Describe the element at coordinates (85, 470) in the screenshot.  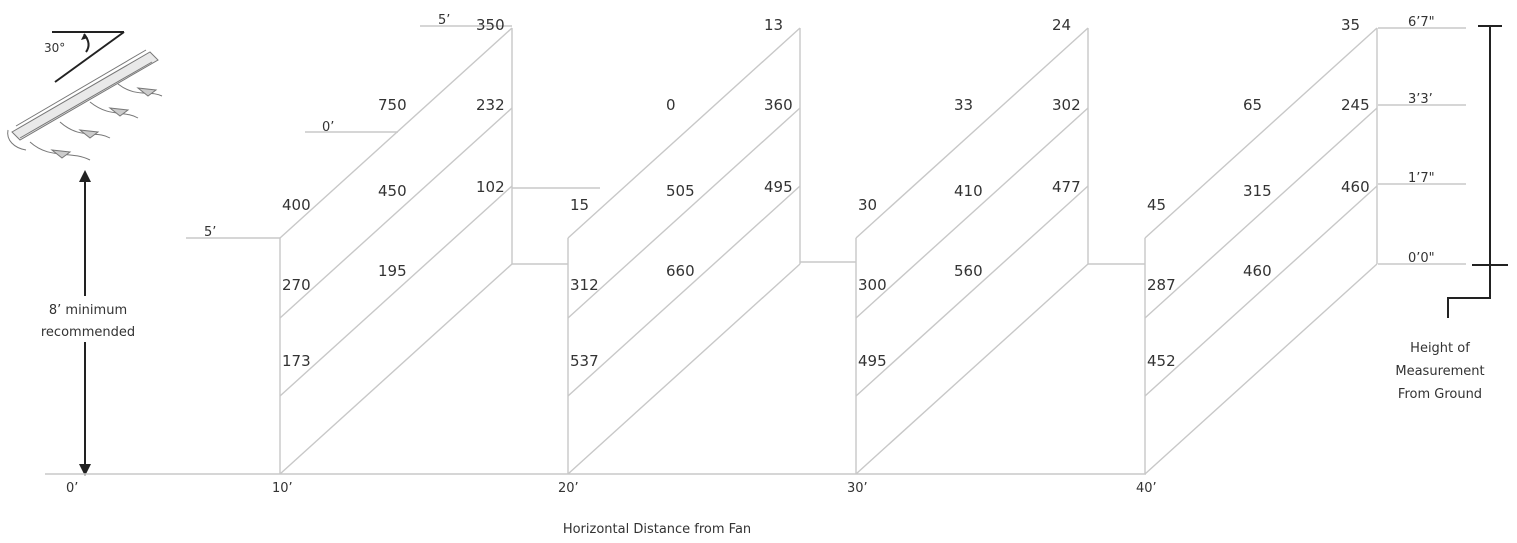
I see `arrowhead-down` at that location.